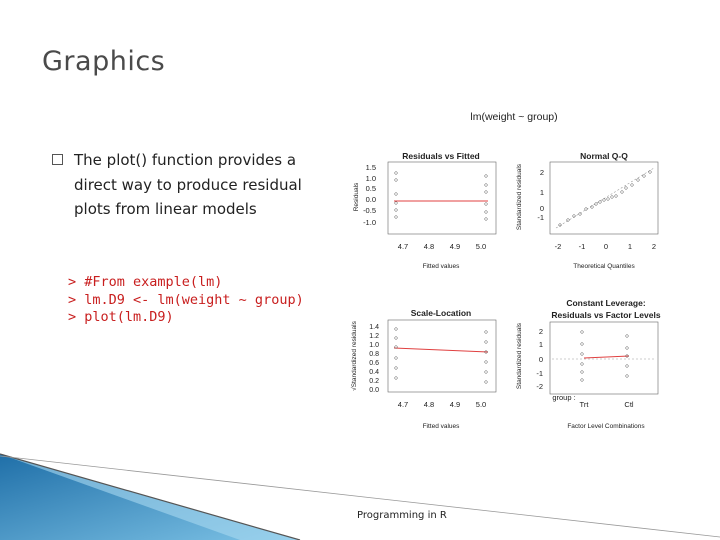 The image size is (720, 540). What do you see at coordinates (371, 188) in the screenshot?
I see `y-tick: 0.5` at bounding box center [371, 188].